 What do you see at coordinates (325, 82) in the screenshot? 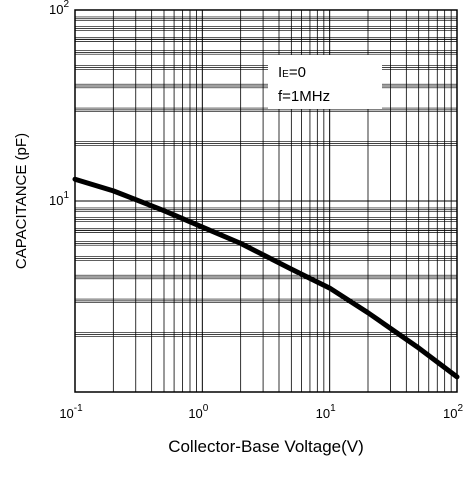
I see `annotation-box` at bounding box center [325, 82].